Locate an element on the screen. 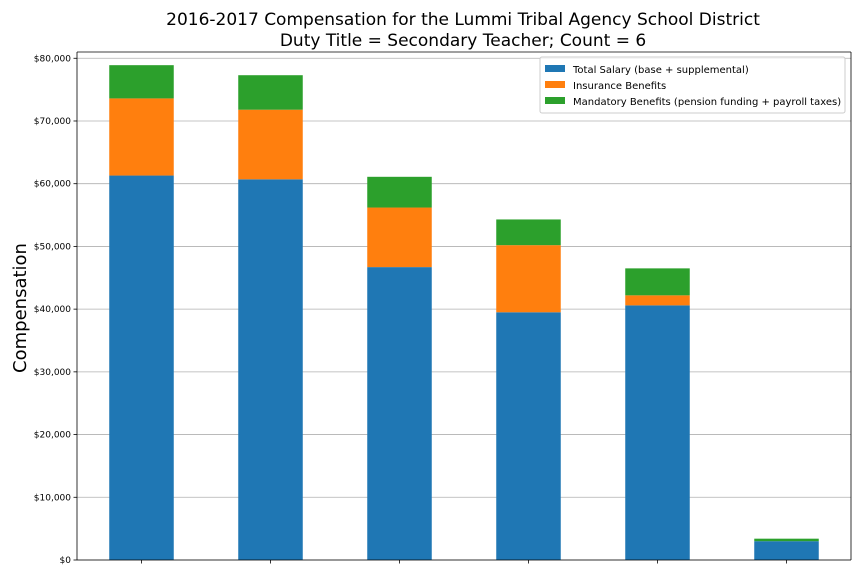  legend-label-0: Total Salary (base + supplemental) is located at coordinates (660, 70).